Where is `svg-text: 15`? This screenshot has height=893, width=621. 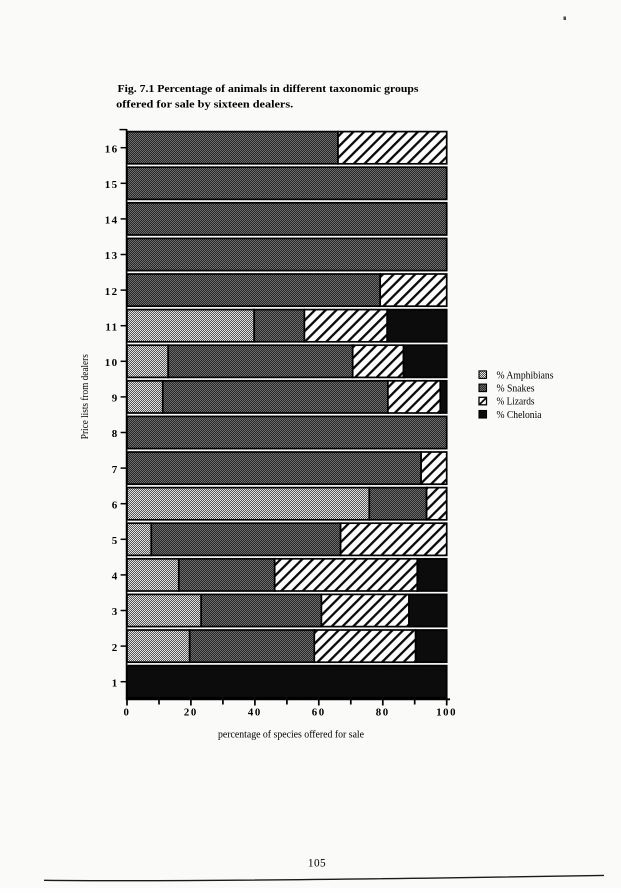 svg-text: 15 is located at coordinates (112, 185).